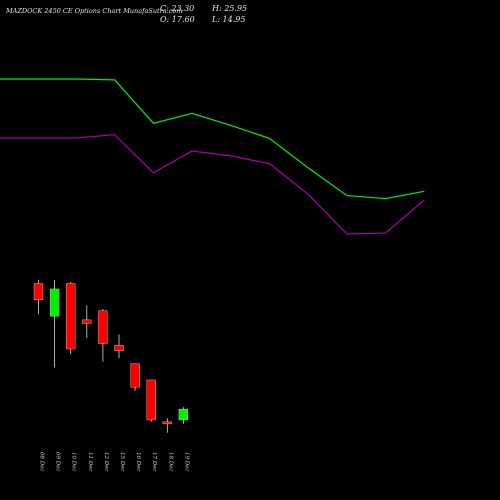 The image size is (500, 500). I want to click on x-tick-label: 10 Dec, so click(74, 462).